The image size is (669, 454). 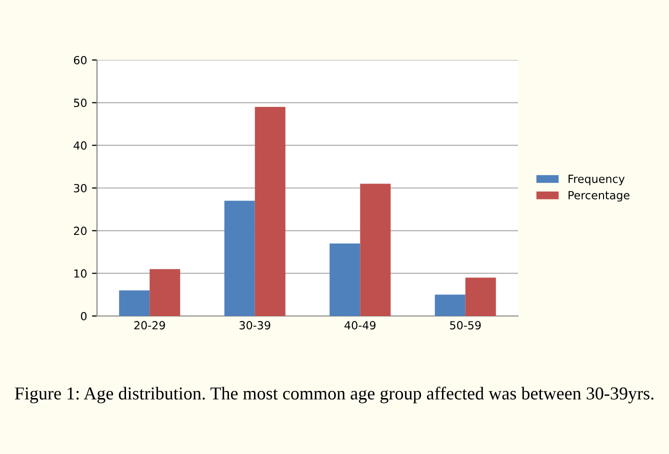 I want to click on y-tick-label: 20, so click(x=80, y=231).